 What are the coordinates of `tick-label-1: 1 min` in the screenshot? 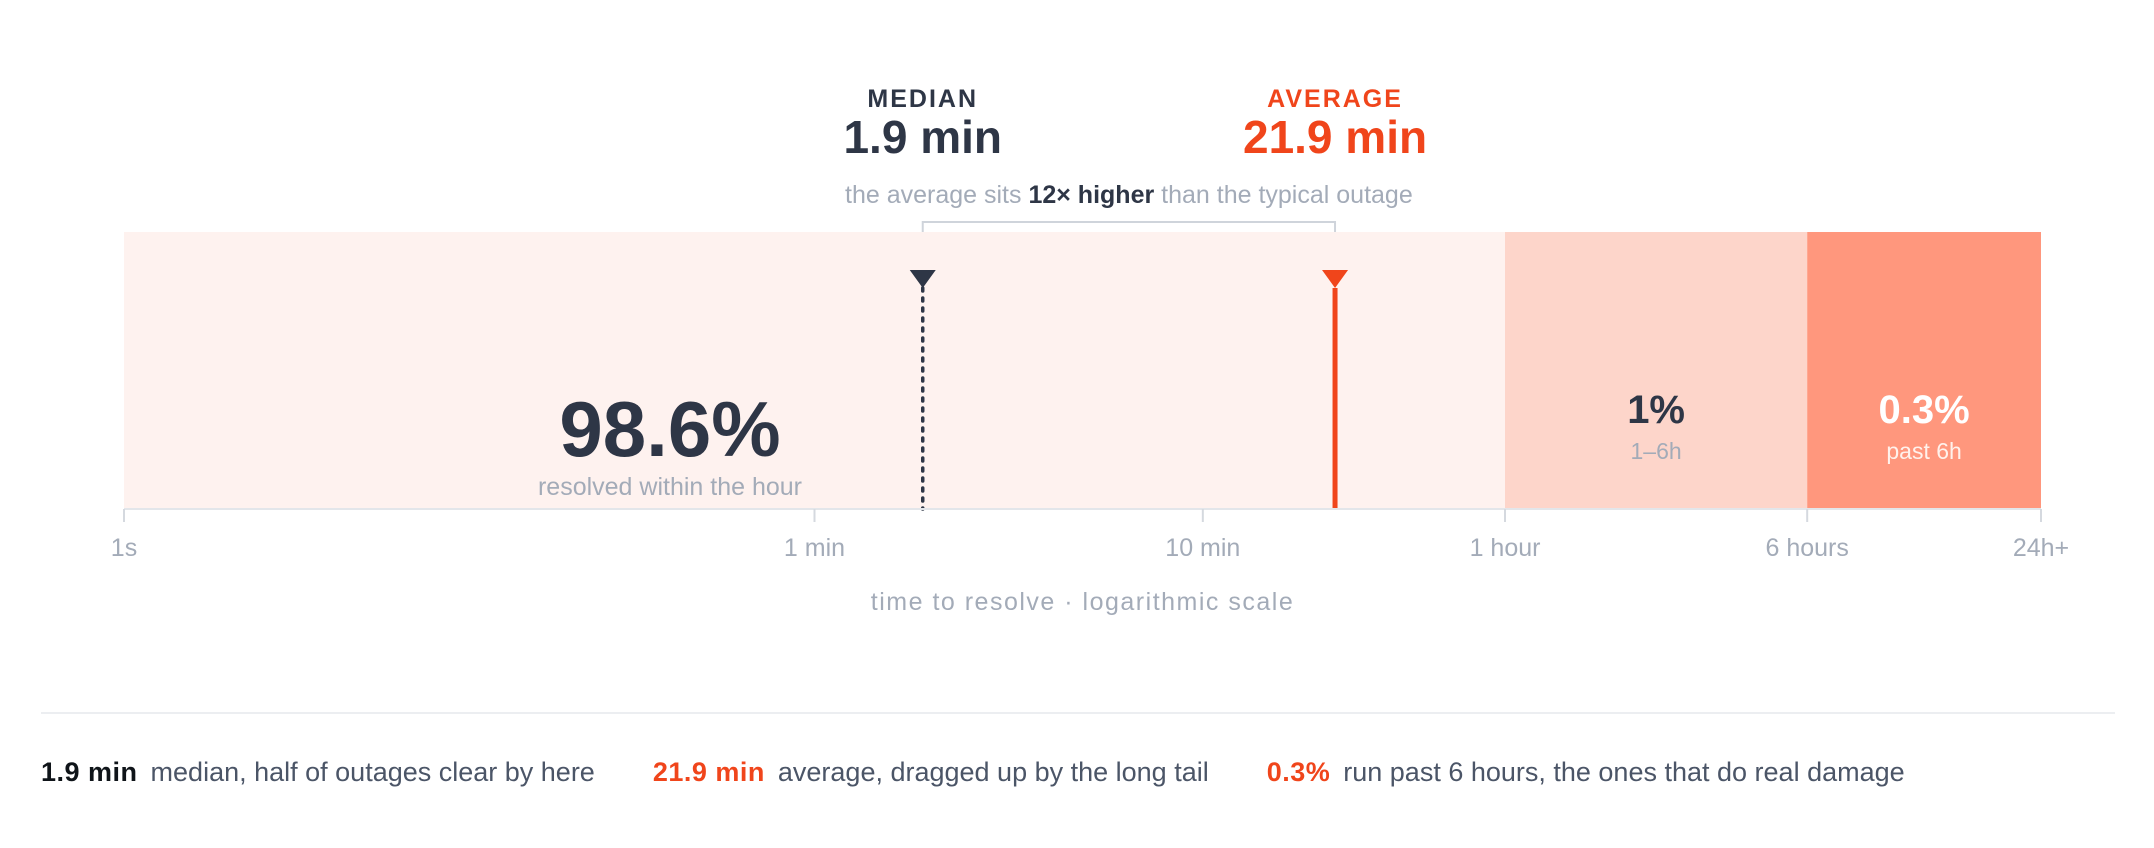 It's located at (814, 548).